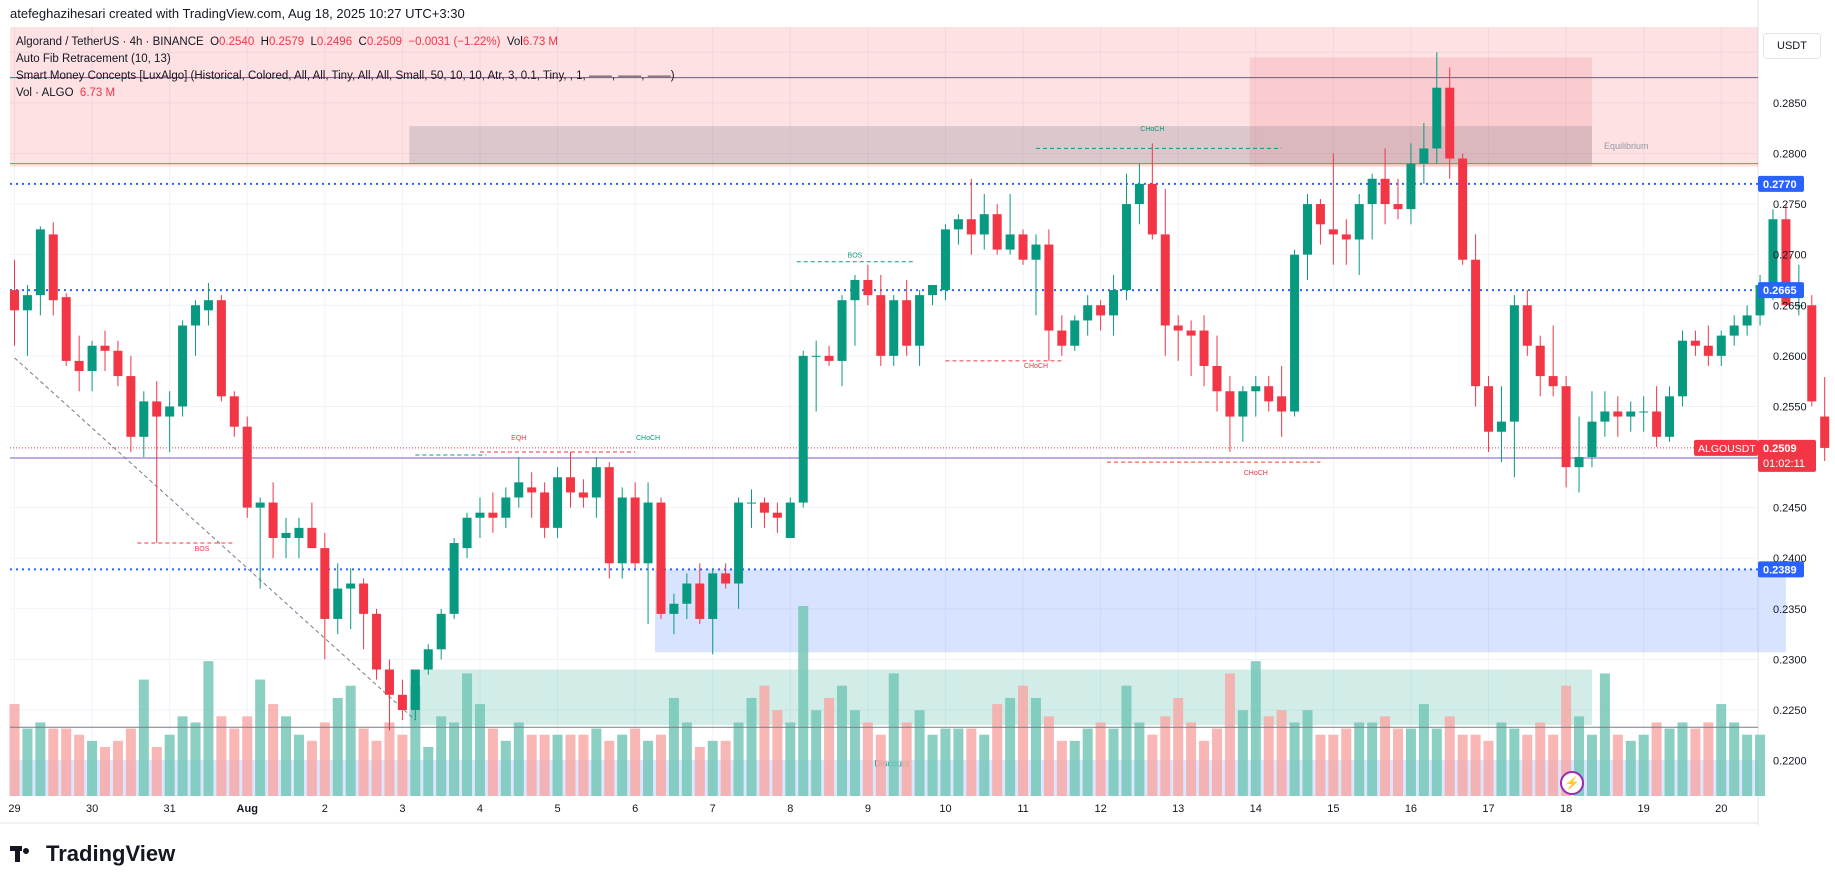 This screenshot has width=1835, height=883. Describe the element at coordinates (313, 42) in the screenshot. I see `low-label: L` at that location.